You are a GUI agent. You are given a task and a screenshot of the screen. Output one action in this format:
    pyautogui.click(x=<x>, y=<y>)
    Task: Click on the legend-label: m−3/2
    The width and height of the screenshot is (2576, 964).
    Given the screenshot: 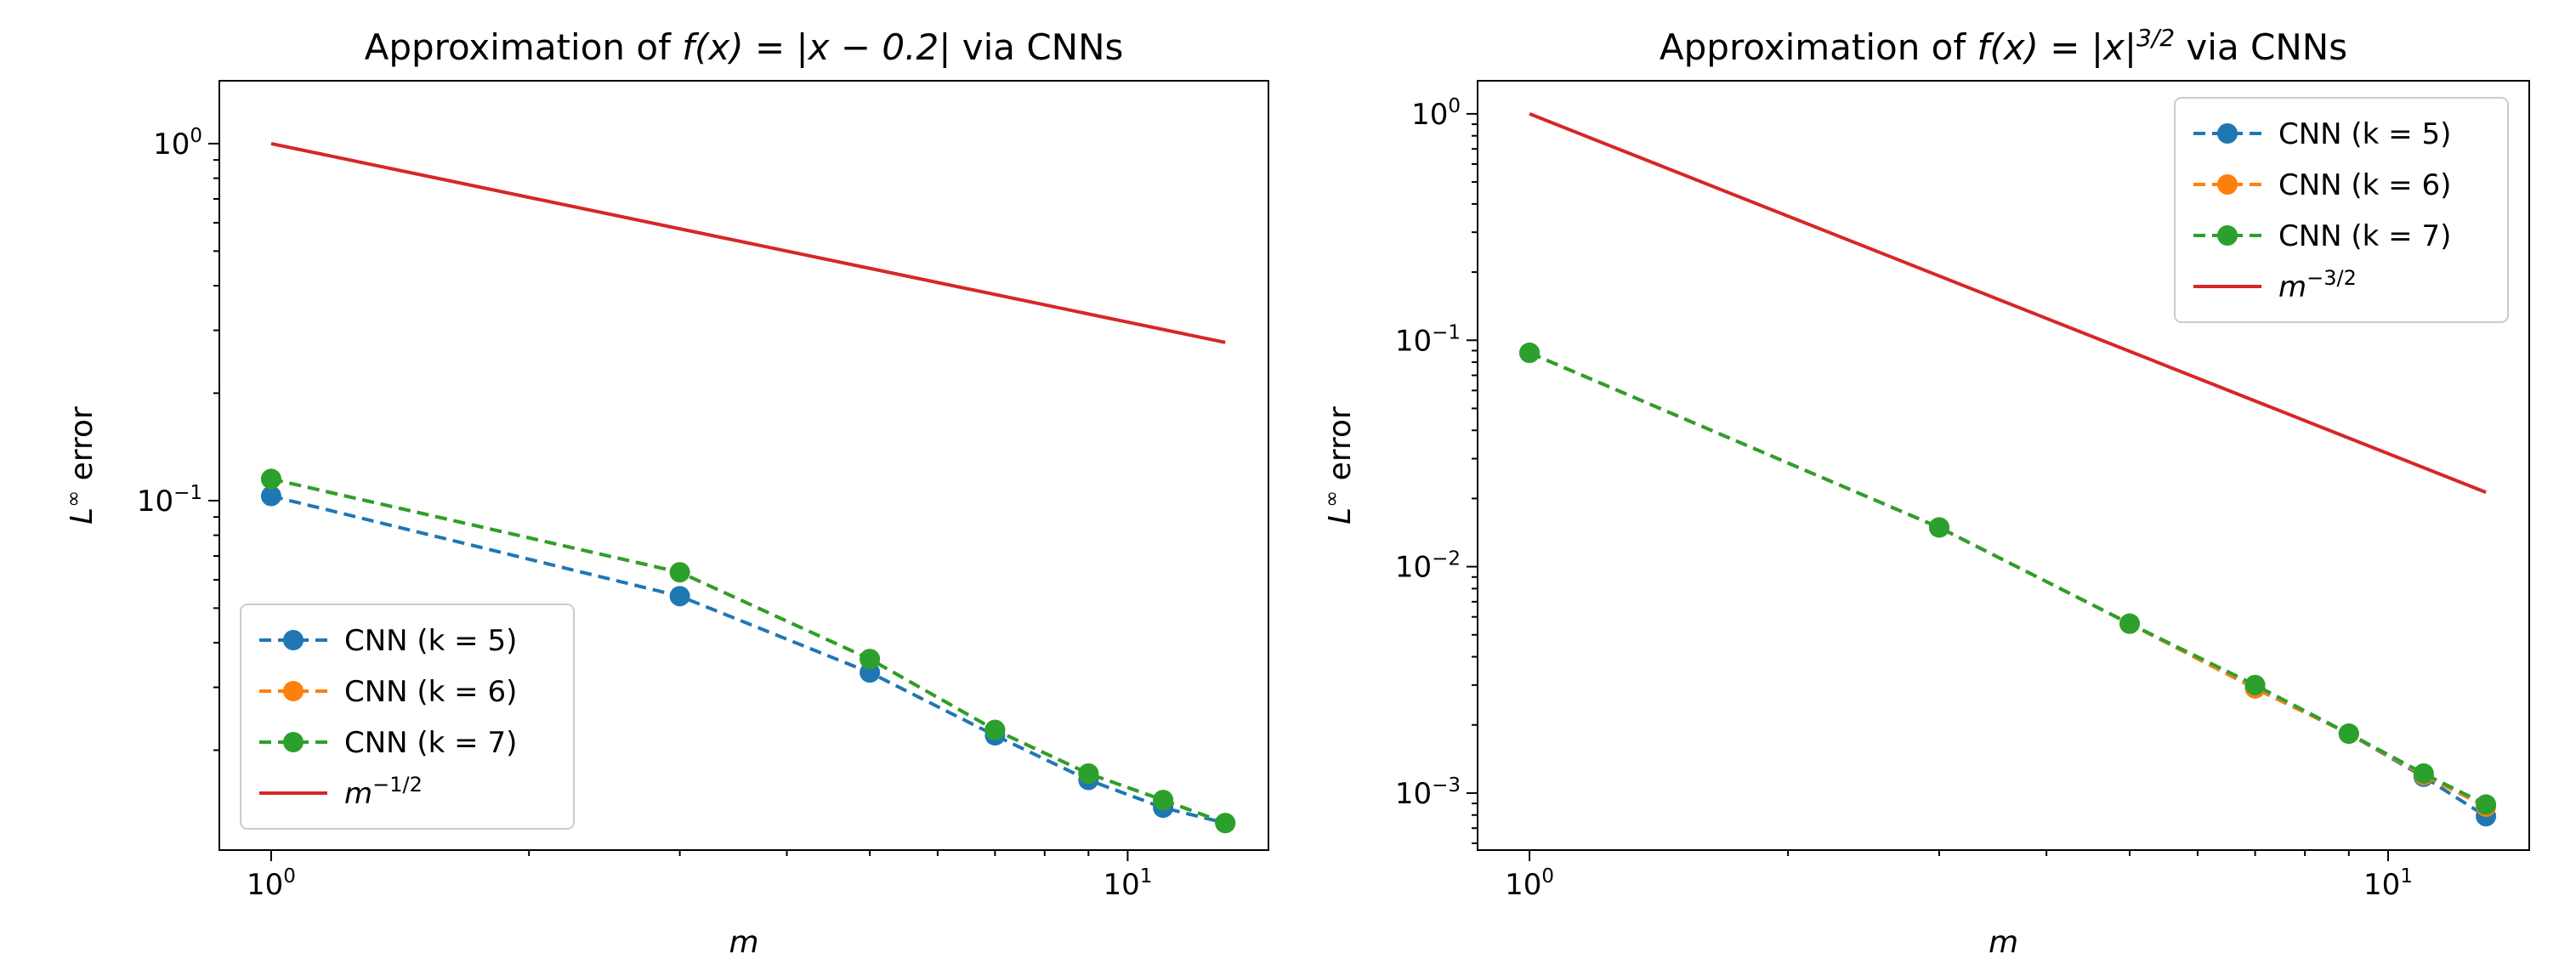 What is the action you would take?
    pyautogui.click(x=2317, y=285)
    